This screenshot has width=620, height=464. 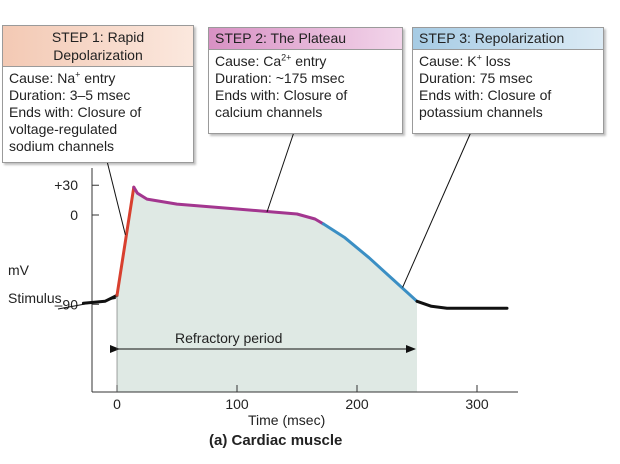 I want to click on step3-cause-sup: +, so click(x=479, y=57).